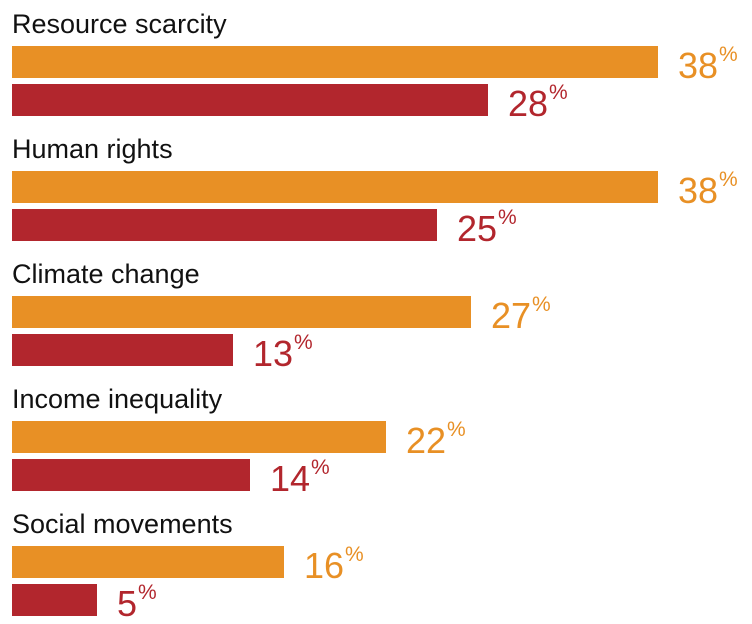 Image resolution: width=752 pixels, height=624 pixels. Describe the element at coordinates (119, 24) in the screenshot. I see `category-label: Resource scarcity` at that location.